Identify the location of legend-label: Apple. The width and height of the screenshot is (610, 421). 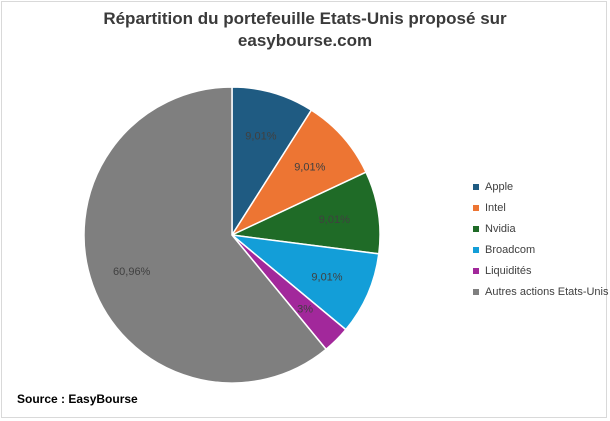
(499, 186).